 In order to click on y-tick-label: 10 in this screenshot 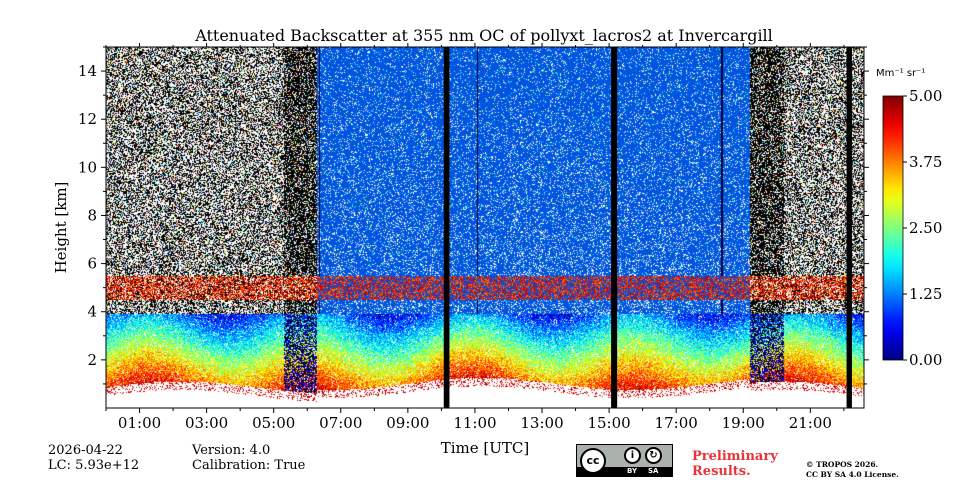, I will do `click(87, 167)`.